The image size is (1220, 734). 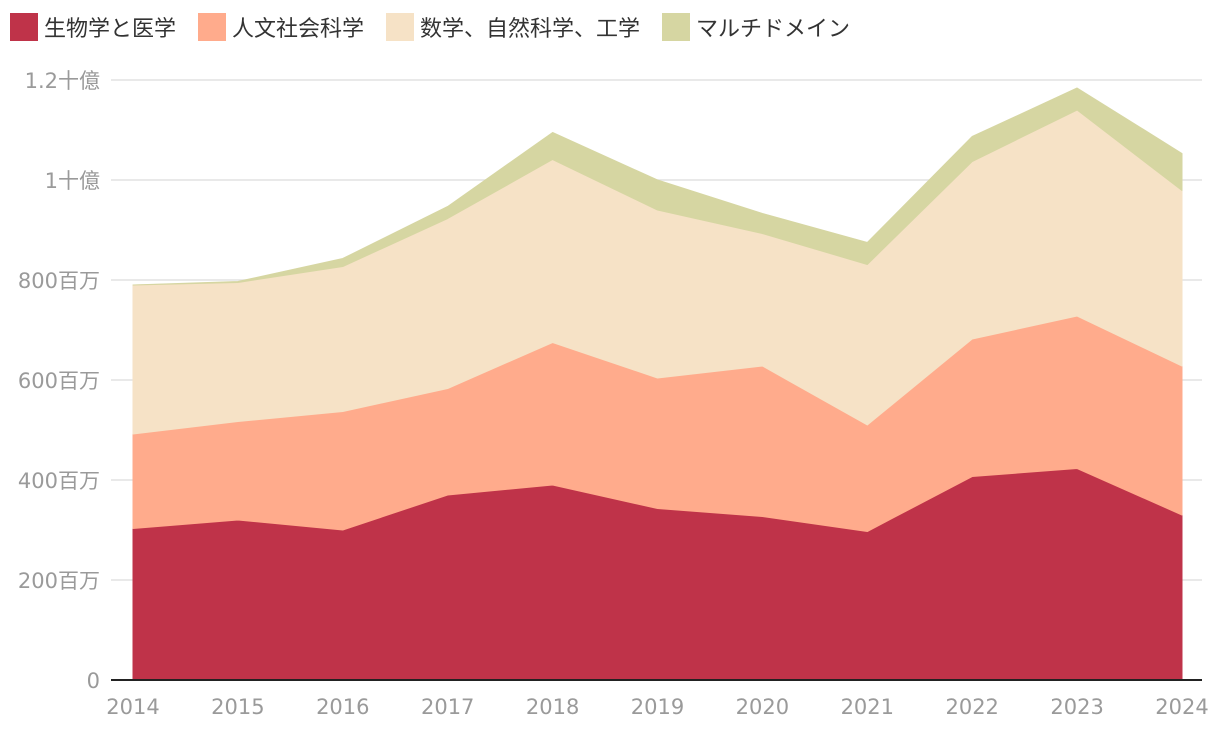 I want to click on y-tick-label: 400百万, so click(x=59, y=481).